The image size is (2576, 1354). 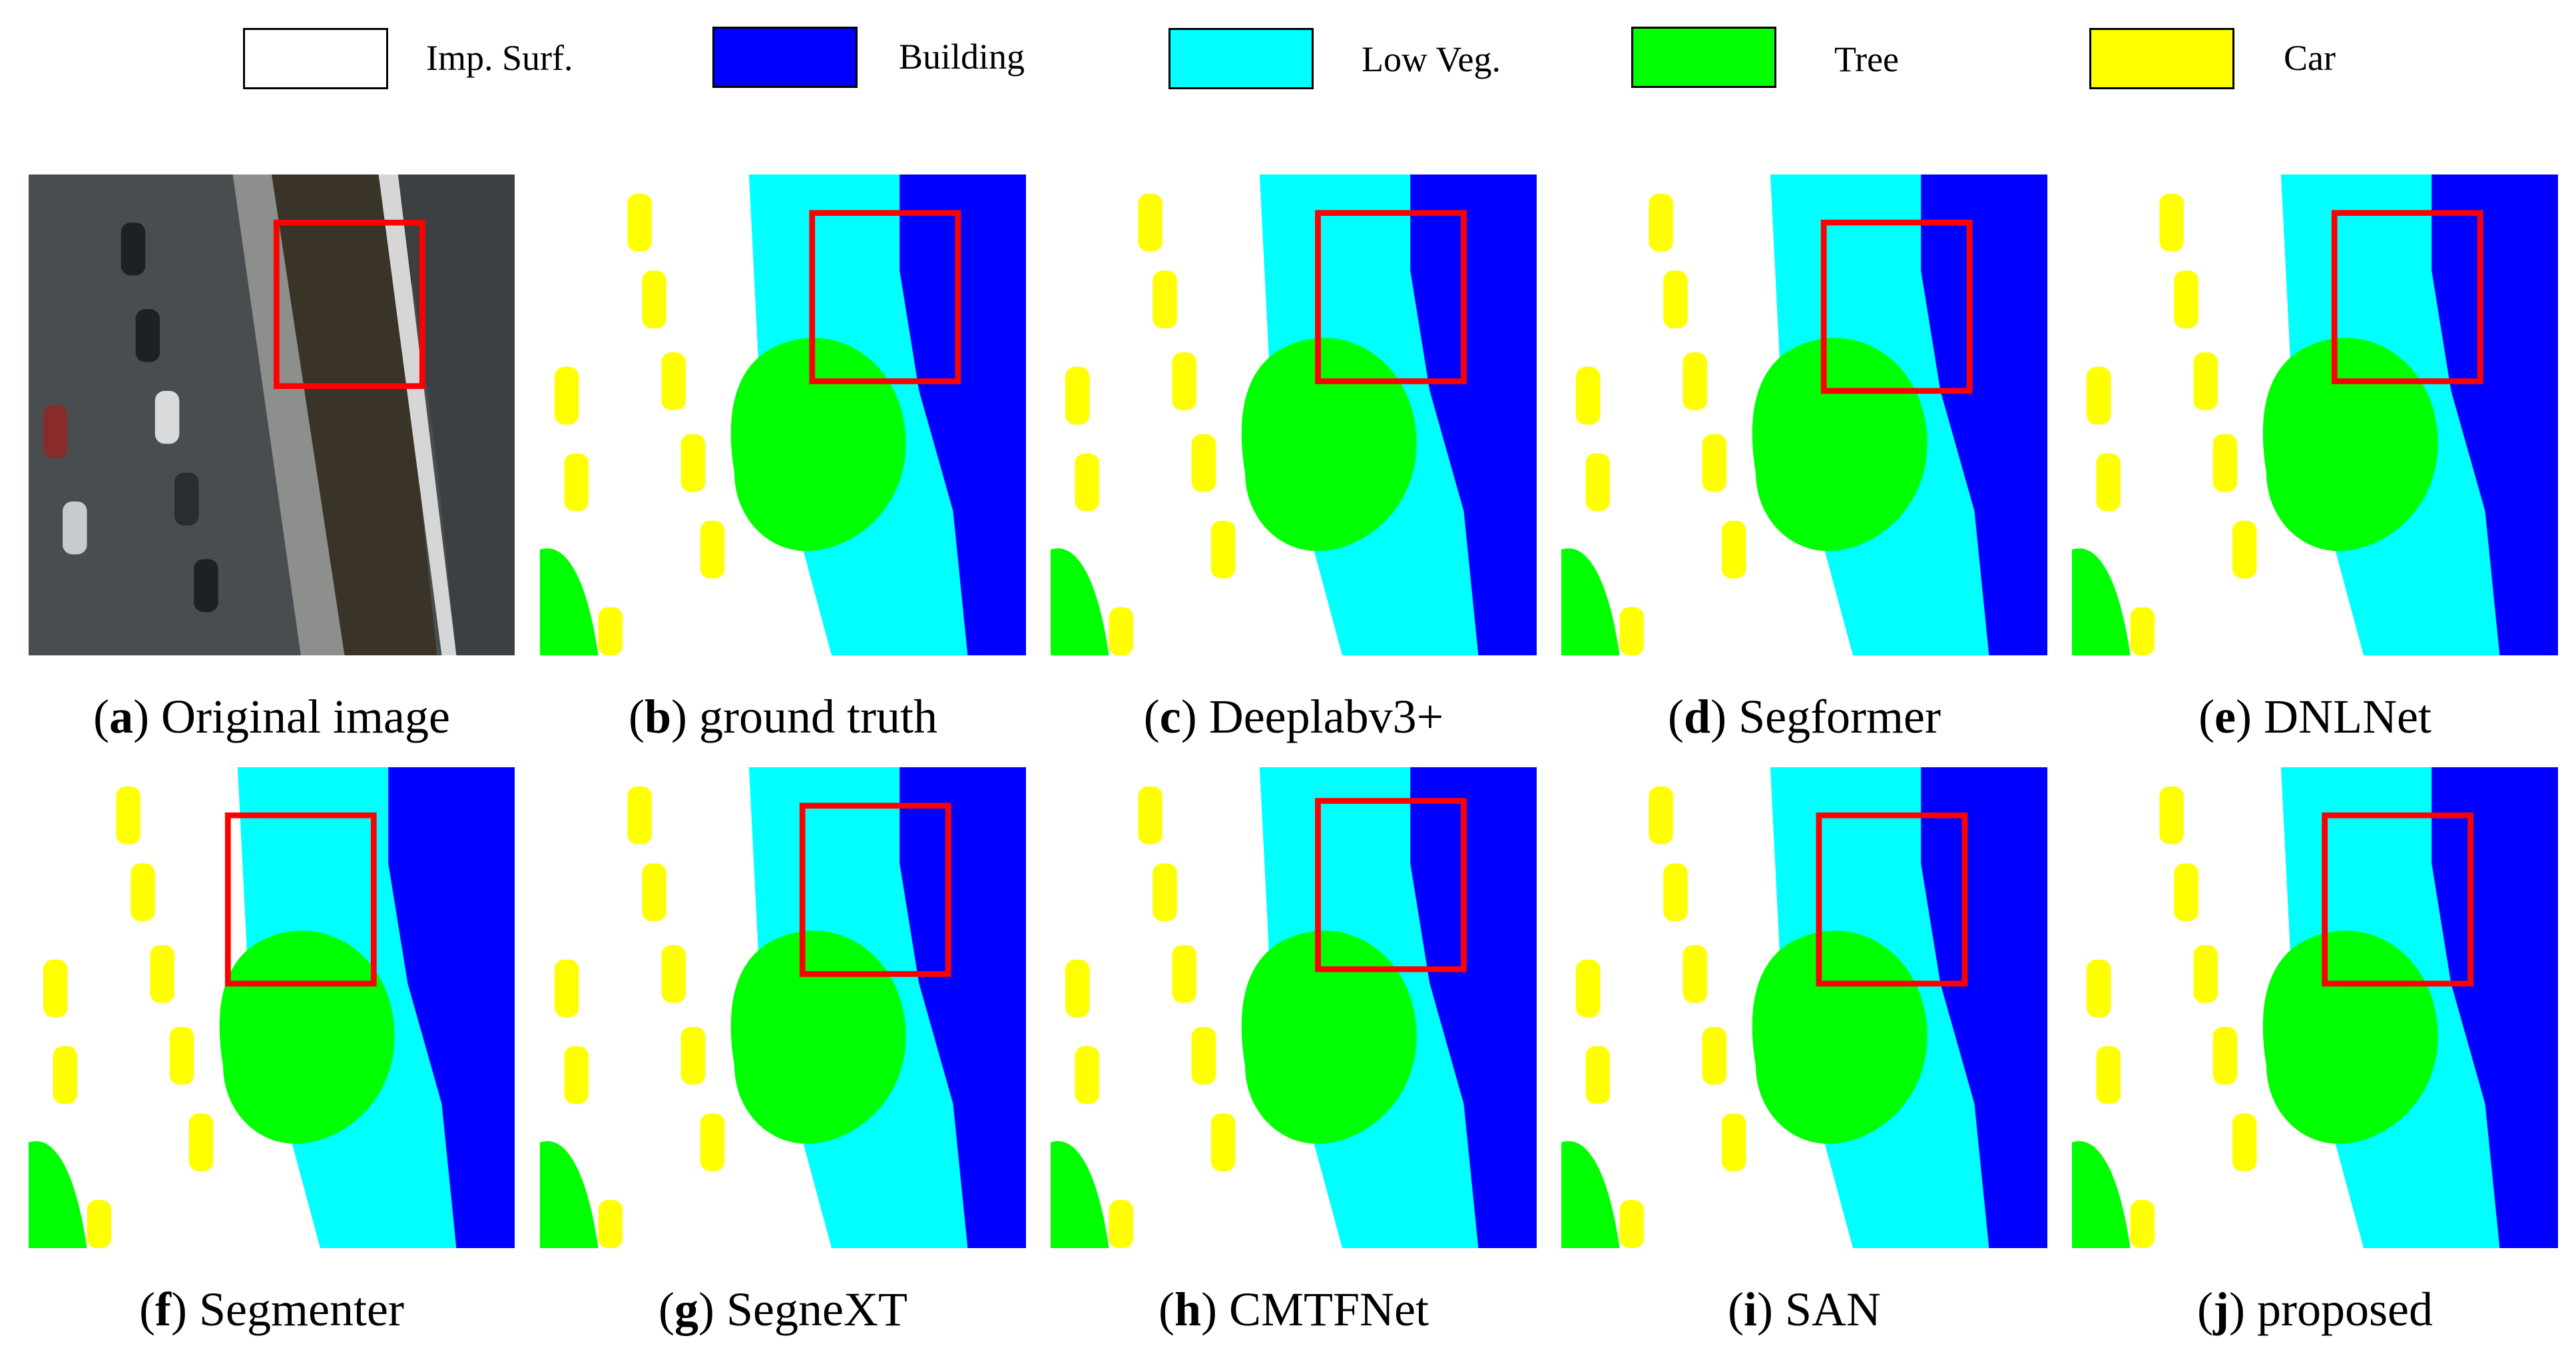 I want to click on legend-swatch-imp-surf, so click(x=316, y=58).